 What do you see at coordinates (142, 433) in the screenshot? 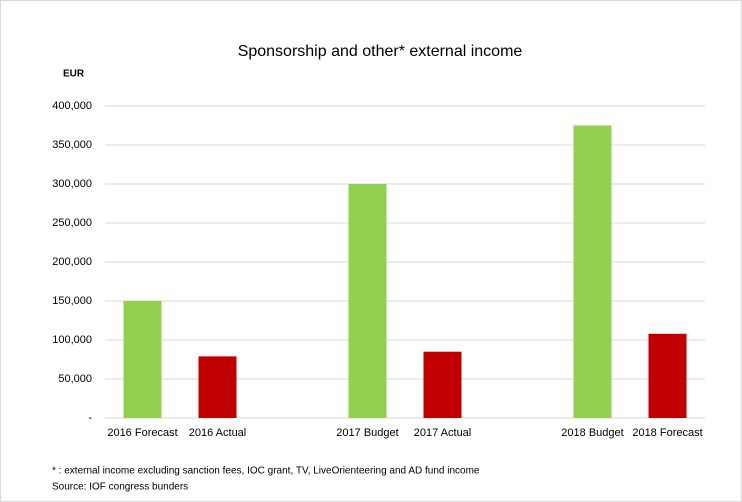
I see `x-tick-label: 2016 Forecast` at bounding box center [142, 433].